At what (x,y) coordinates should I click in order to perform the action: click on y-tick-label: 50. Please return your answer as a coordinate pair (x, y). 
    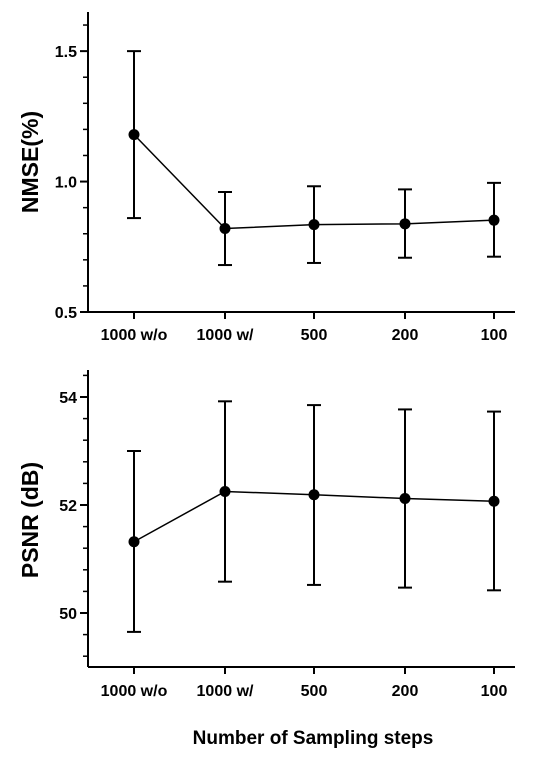
    Looking at the image, I should click on (68, 614).